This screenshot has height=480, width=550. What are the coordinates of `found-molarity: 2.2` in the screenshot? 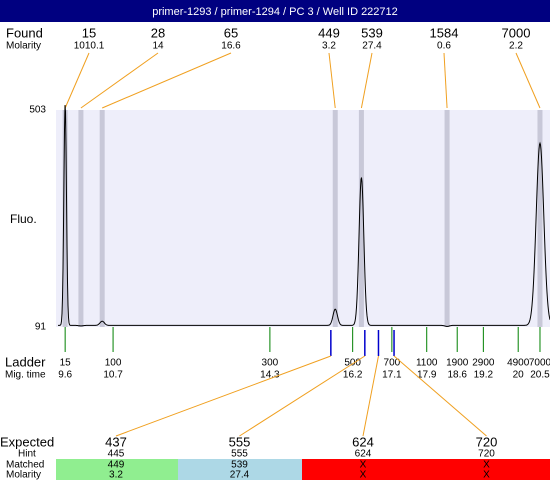 It's located at (516, 46).